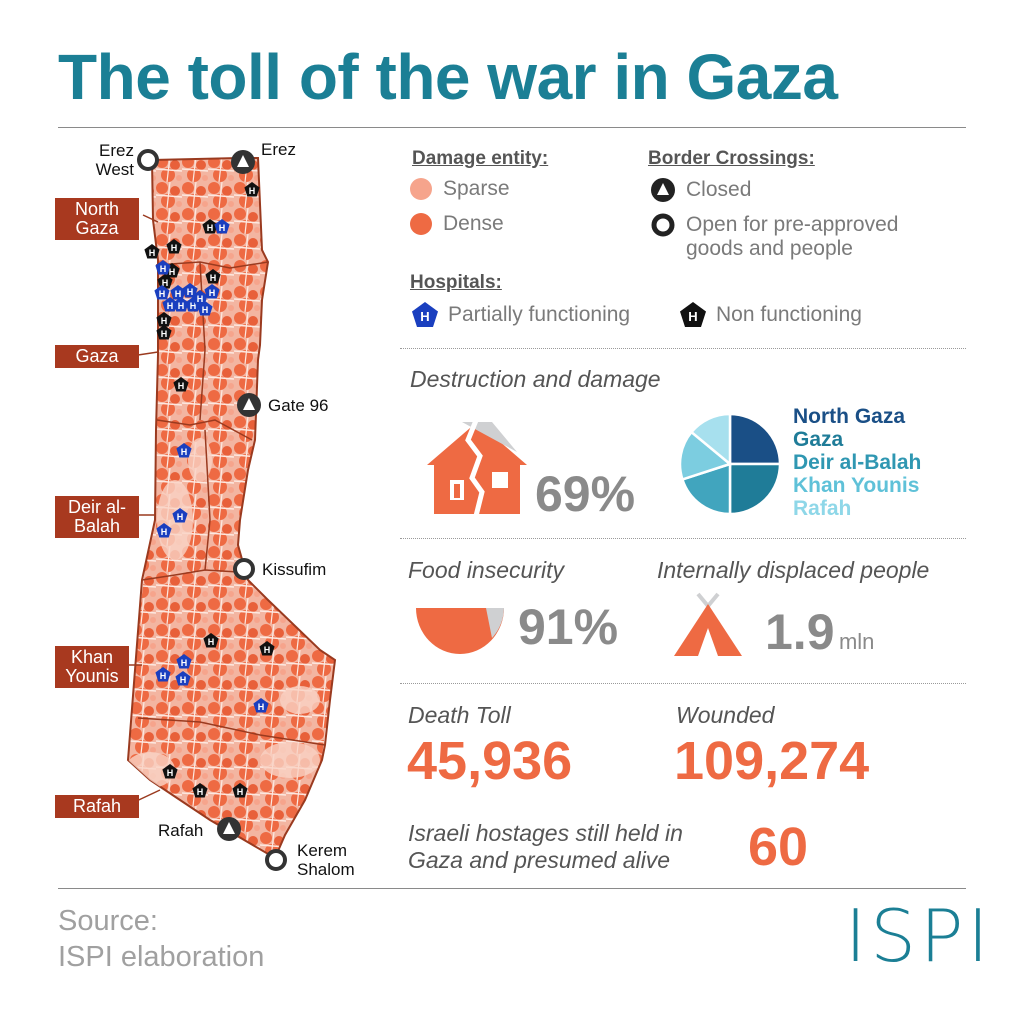 The image size is (1024, 1024). Describe the element at coordinates (148, 160) in the screenshot. I see `crossing-erez-west` at that location.